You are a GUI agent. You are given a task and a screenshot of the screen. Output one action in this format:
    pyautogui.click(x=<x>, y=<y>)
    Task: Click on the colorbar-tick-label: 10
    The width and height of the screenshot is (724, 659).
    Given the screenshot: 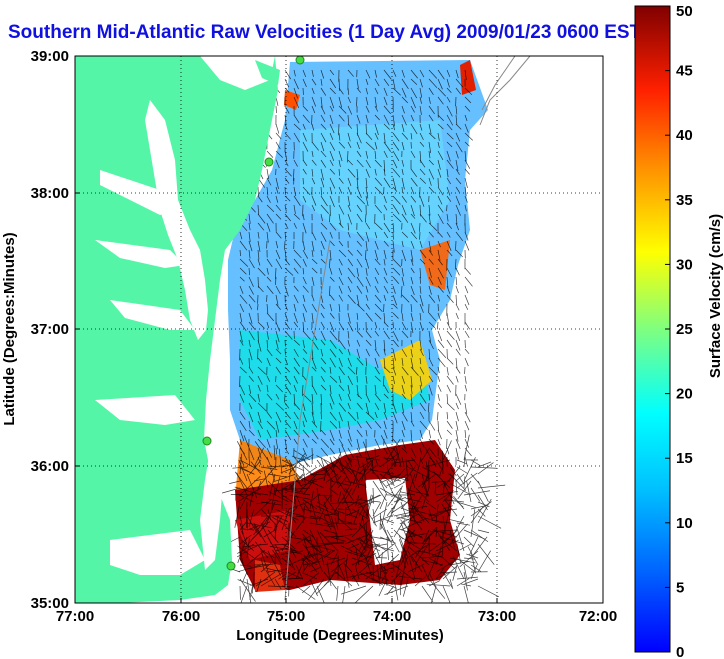 What is the action you would take?
    pyautogui.click(x=684, y=523)
    